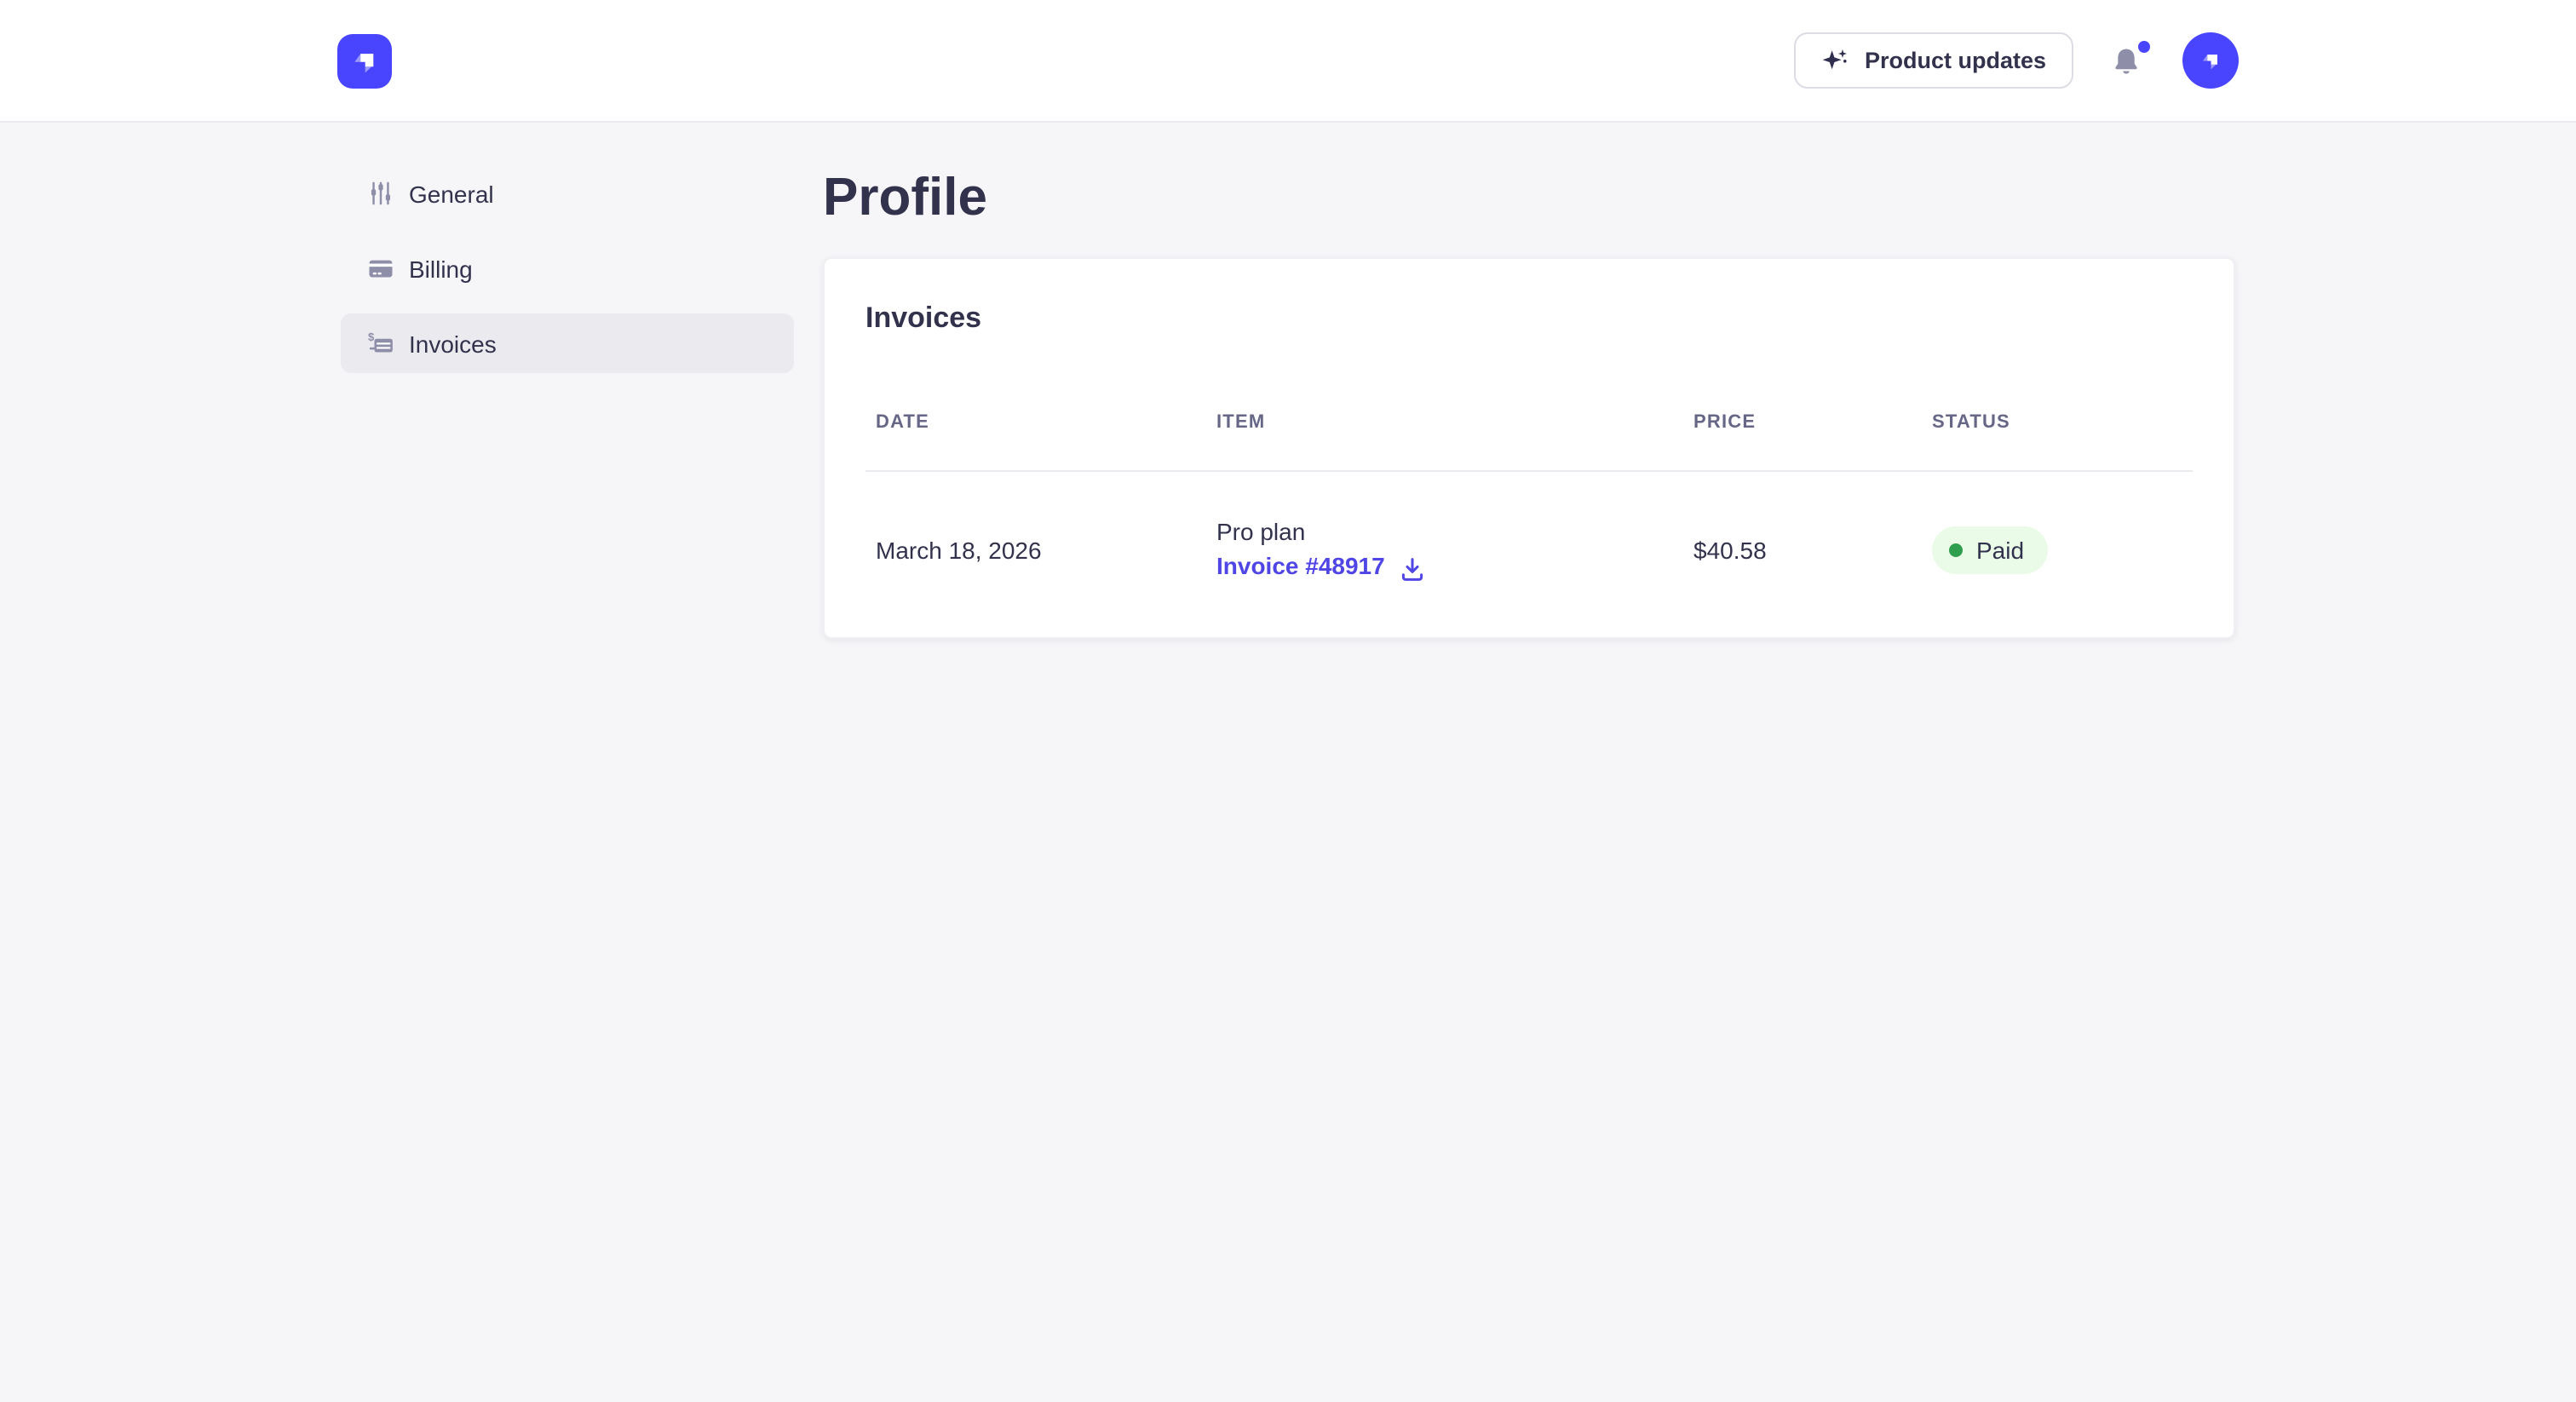  Describe the element at coordinates (1412, 568) in the screenshot. I see `download-icon` at that location.